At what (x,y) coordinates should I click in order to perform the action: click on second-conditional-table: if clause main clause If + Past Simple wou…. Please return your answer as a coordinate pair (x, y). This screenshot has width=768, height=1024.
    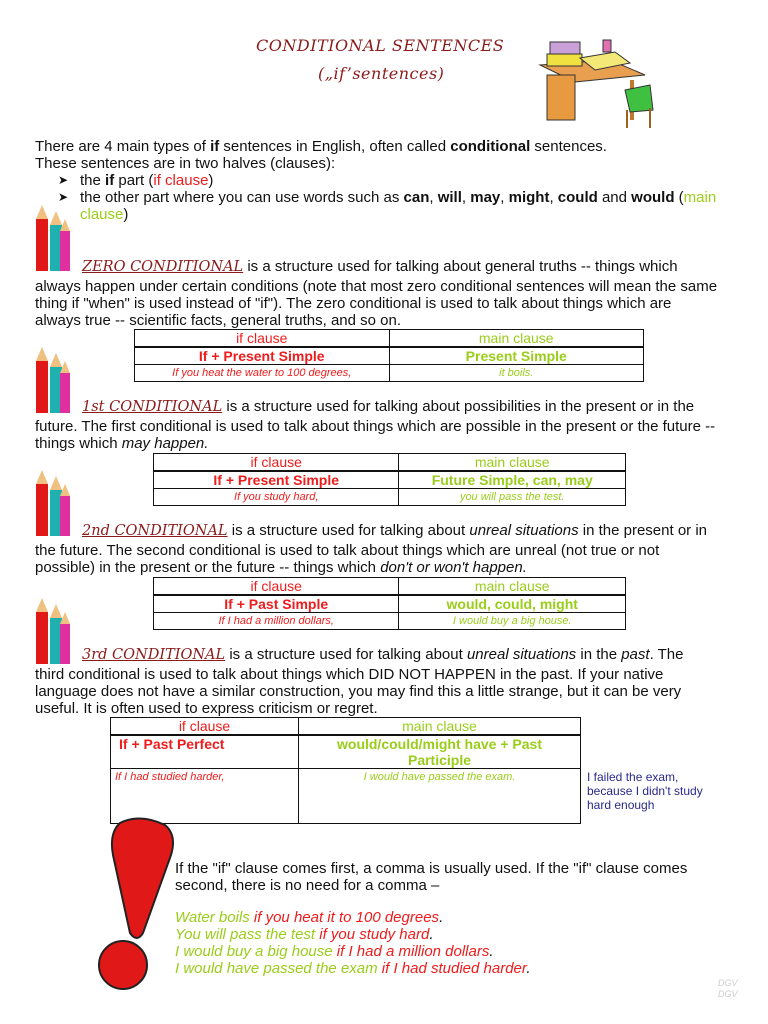
    Looking at the image, I should click on (389, 603).